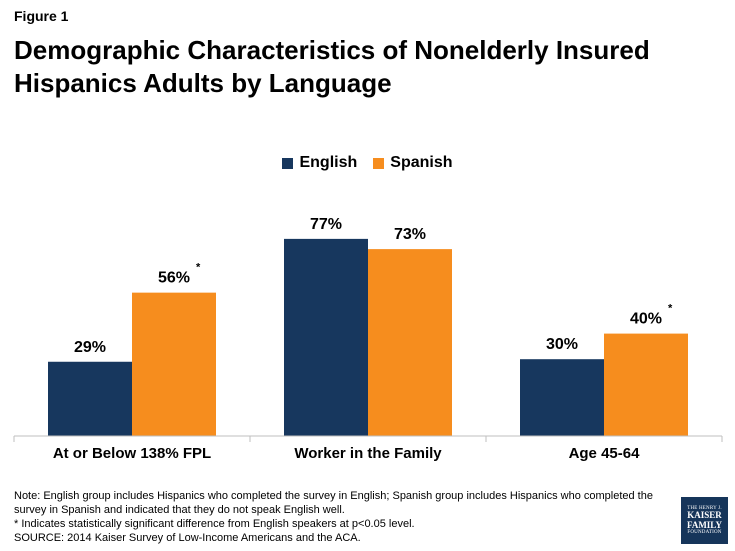  Describe the element at coordinates (328, 162) in the screenshot. I see `legend-label-english: English` at that location.